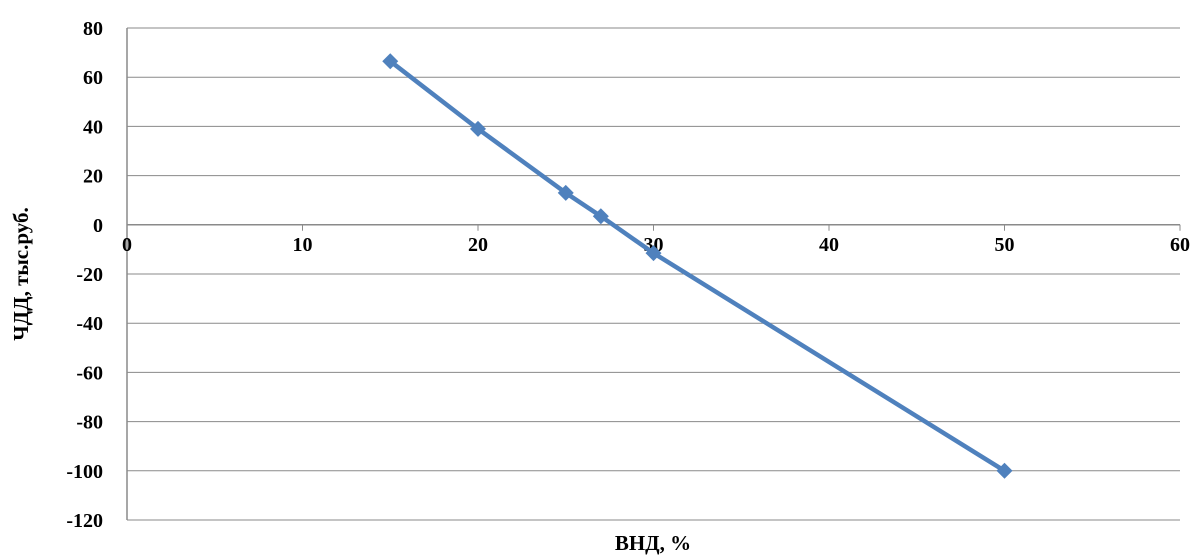 The image size is (1196, 555). Describe the element at coordinates (93, 177) in the screenshot. I see `y-tick-label-3: 20` at that location.